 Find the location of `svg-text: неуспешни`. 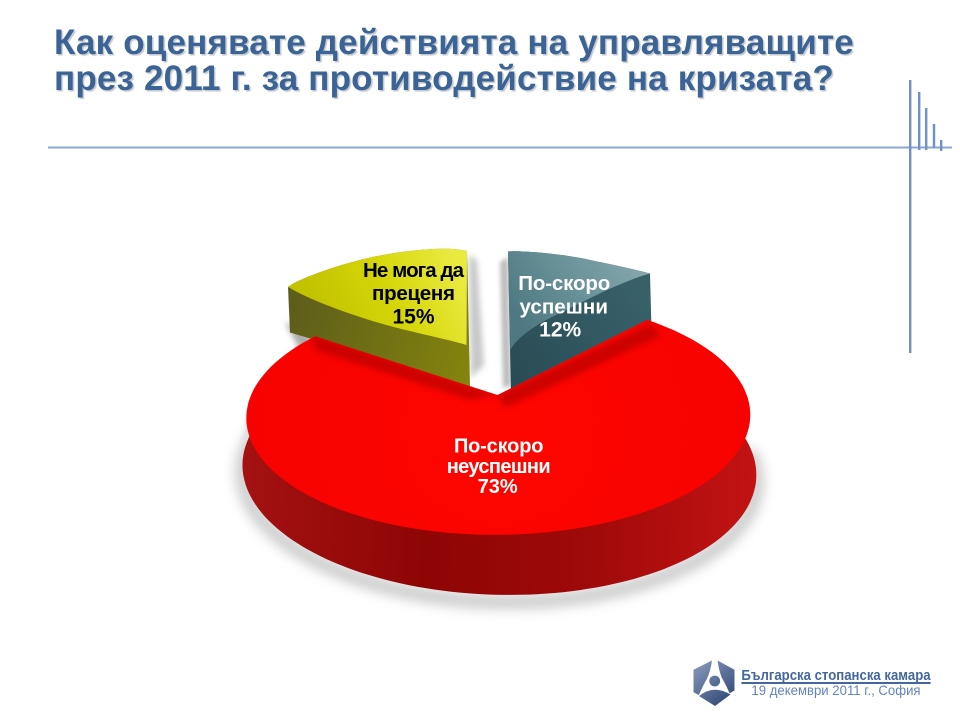

svg-text: неуспешни is located at coordinates (499, 467).